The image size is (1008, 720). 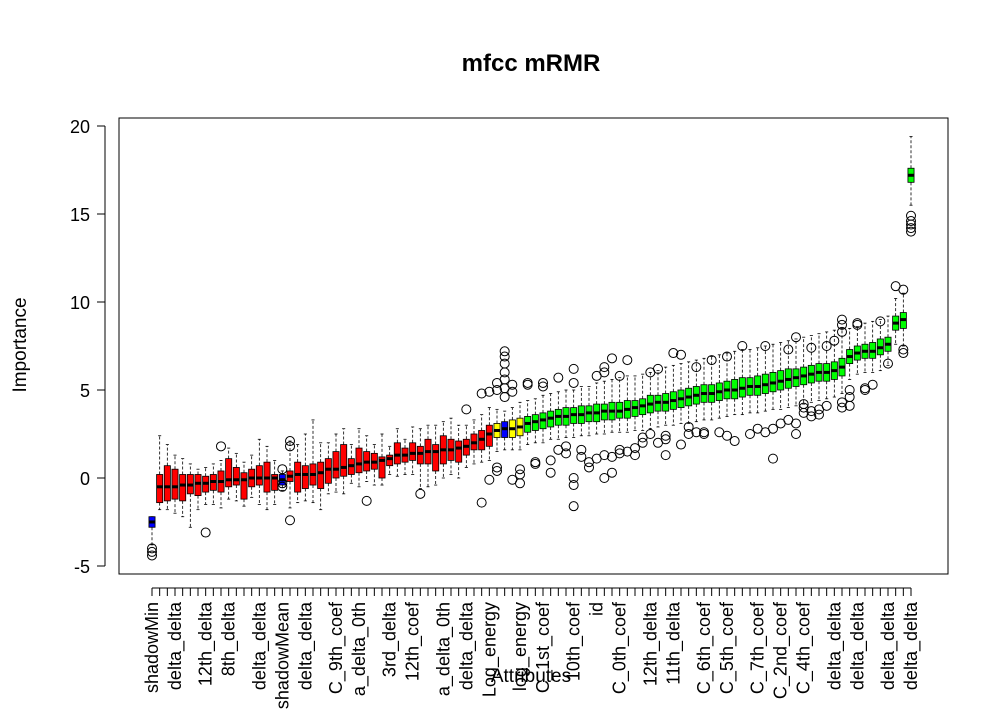 What do you see at coordinates (80, 303) in the screenshot?
I see `y-tick-label: 10` at bounding box center [80, 303].